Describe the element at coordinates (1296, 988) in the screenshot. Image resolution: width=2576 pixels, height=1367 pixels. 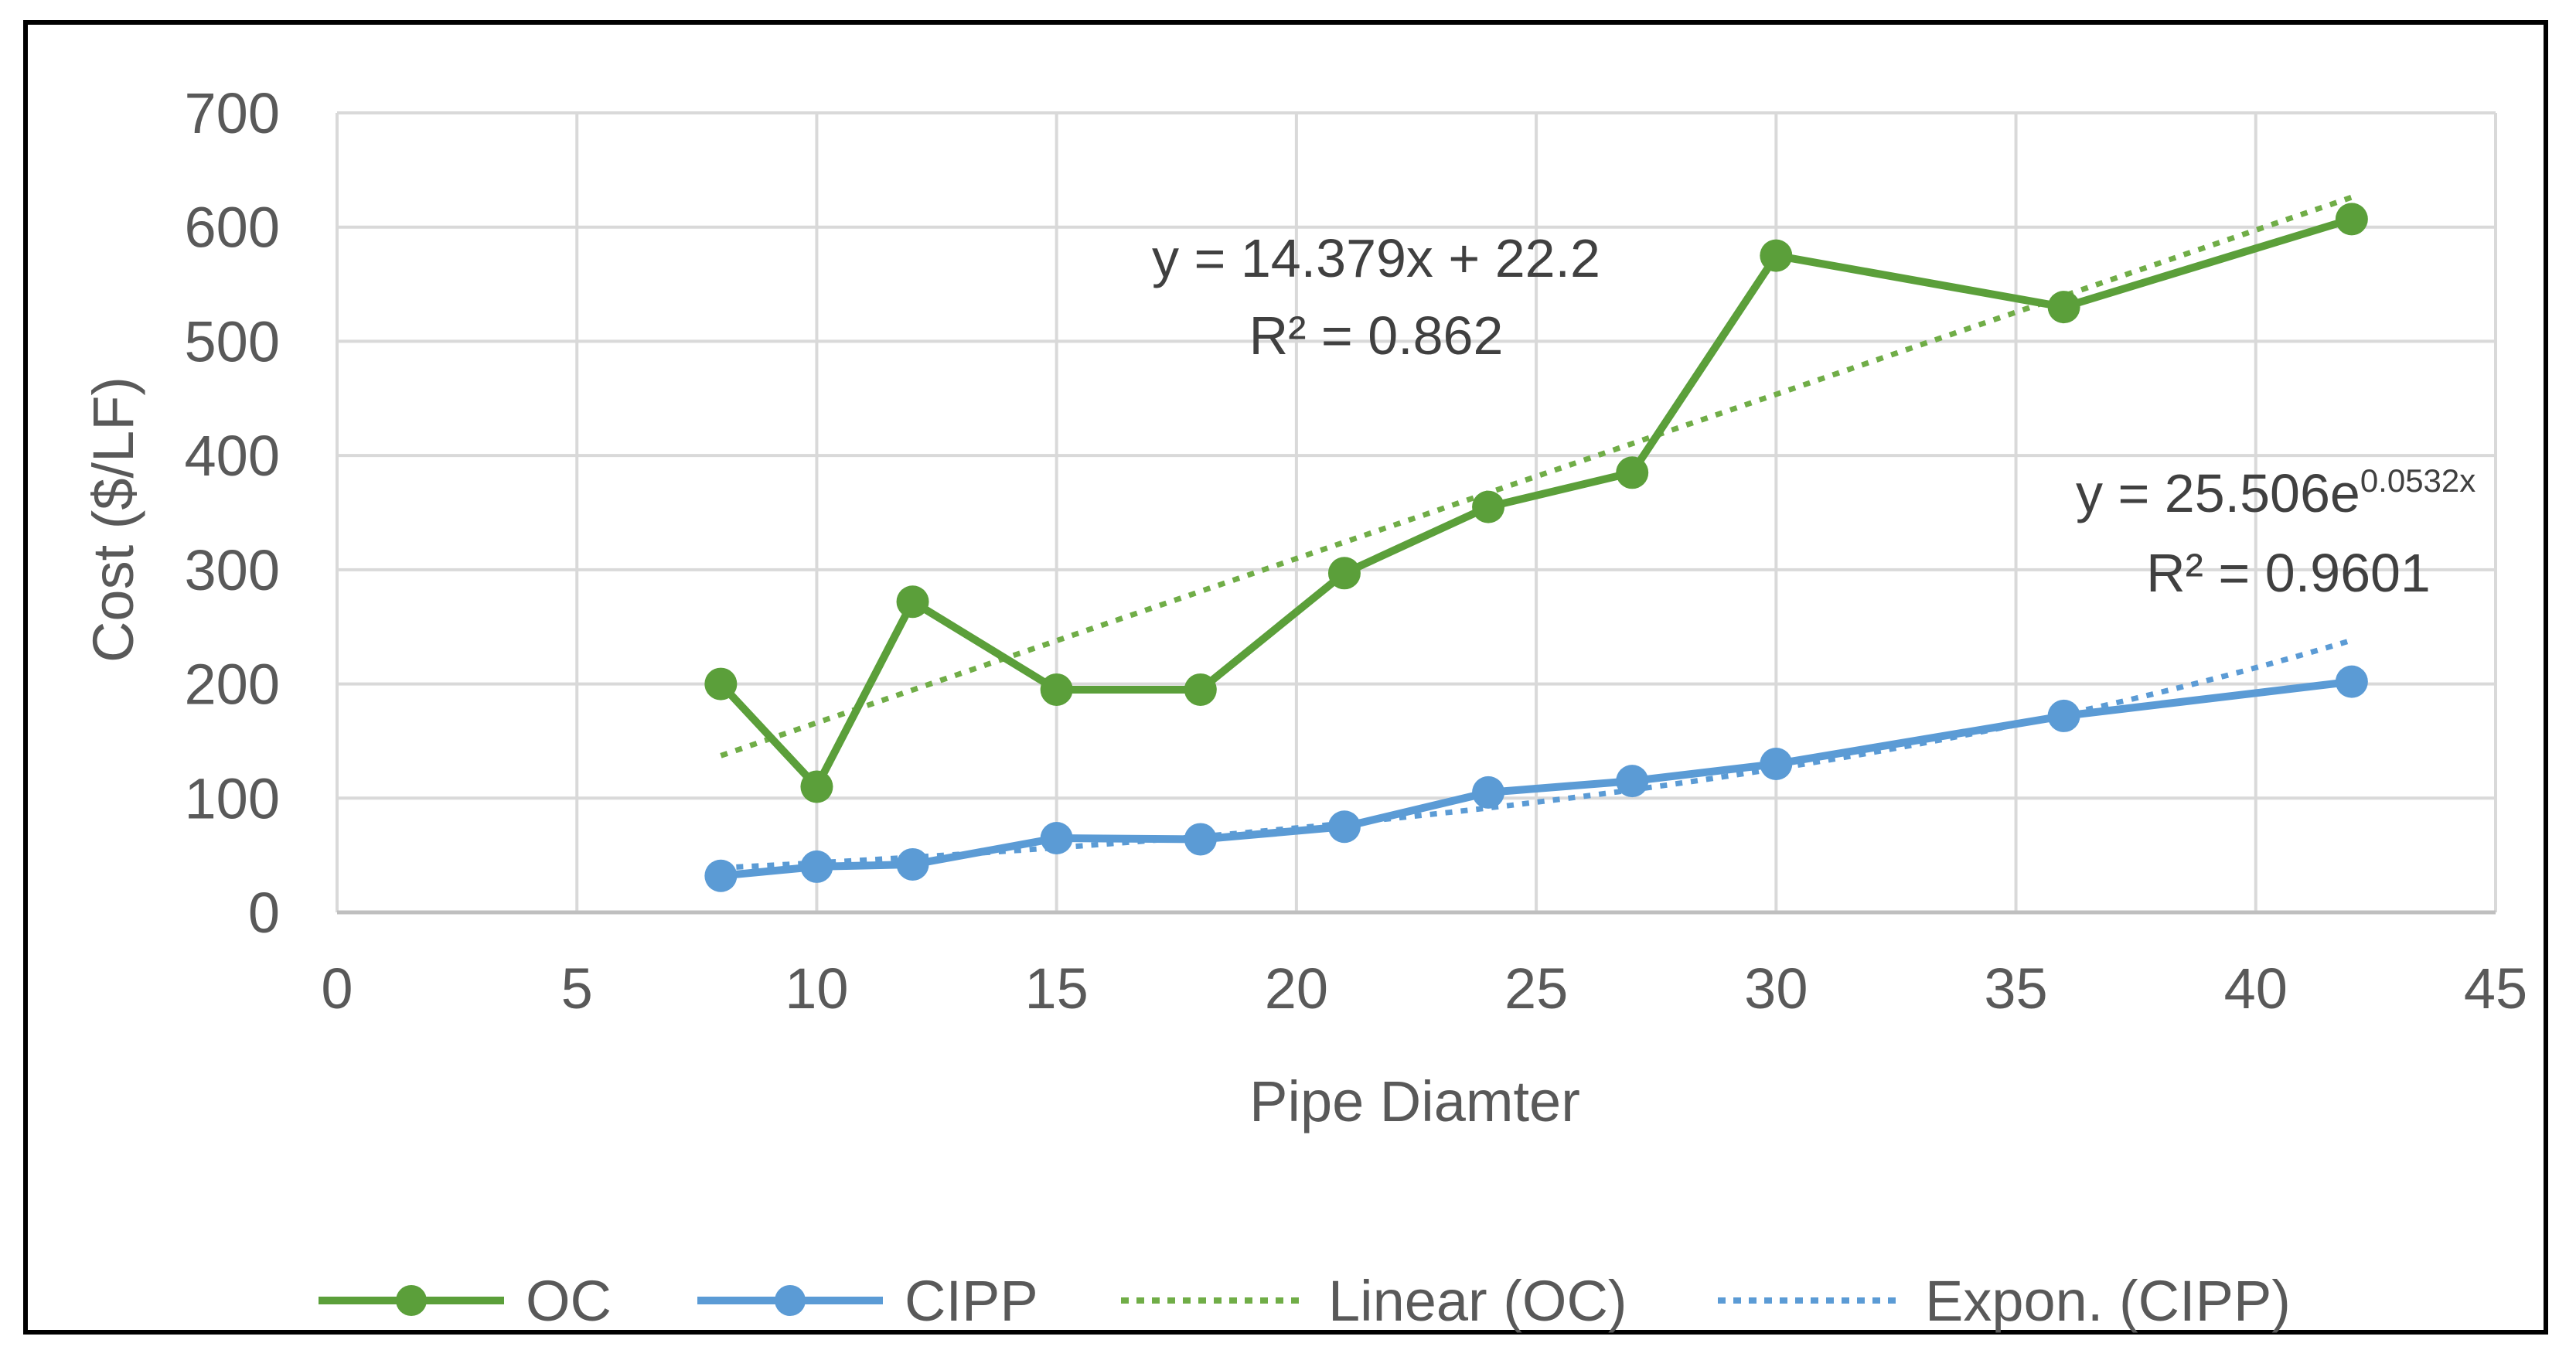
I see `x-tick-label: 20` at that location.